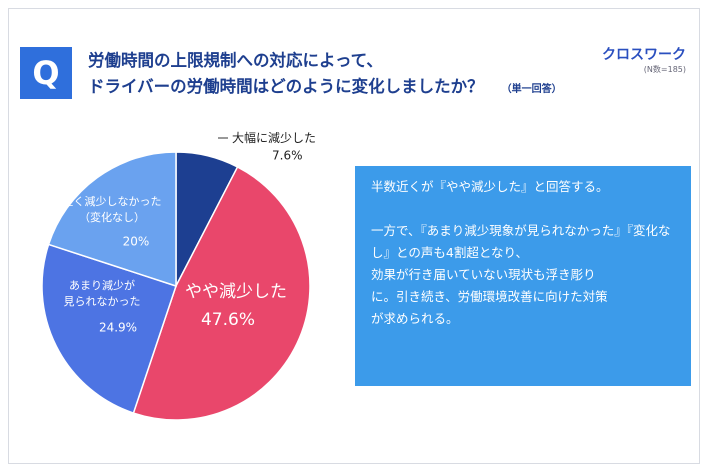  I want to click on value-label: 47.6%, so click(228, 320).